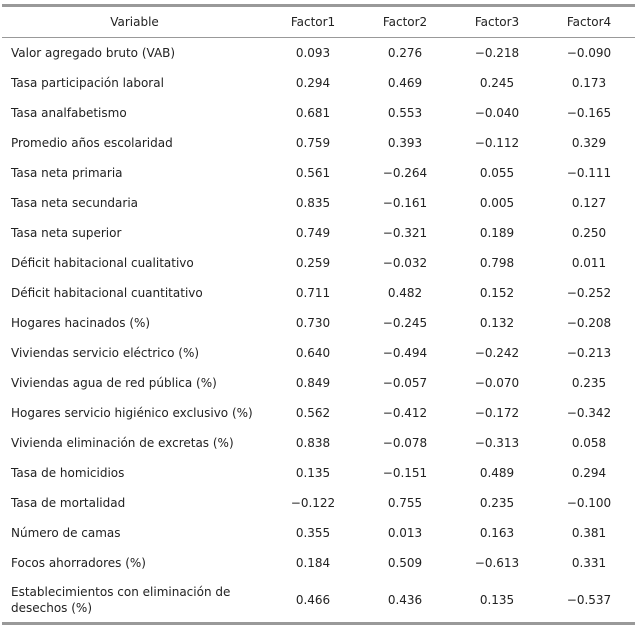 The height and width of the screenshot is (634, 637). I want to click on value-cell: −0.112, so click(497, 143).